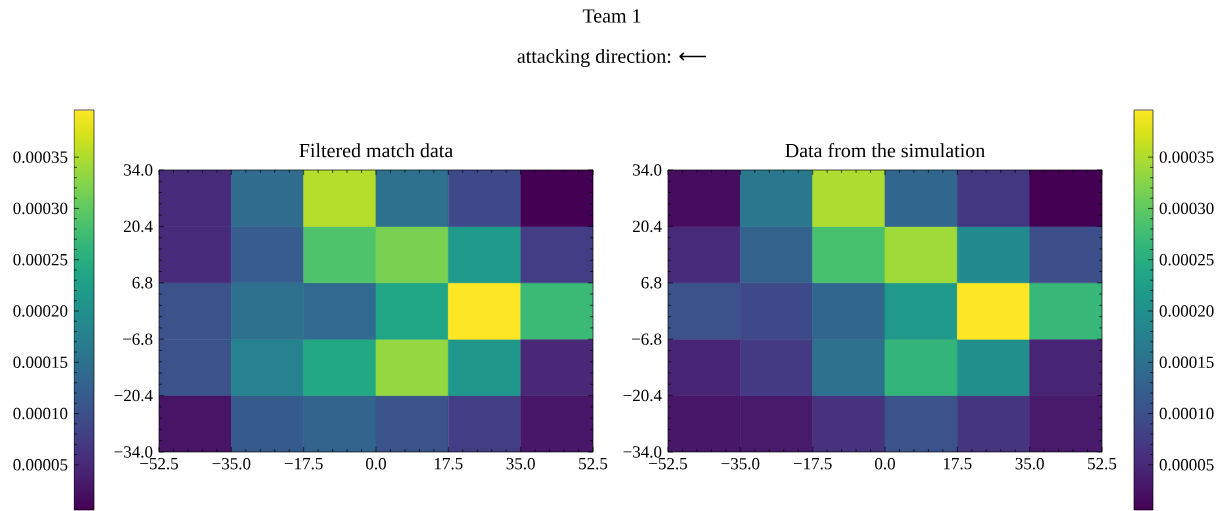  I want to click on chart-title: Filtered match data, so click(376, 150).